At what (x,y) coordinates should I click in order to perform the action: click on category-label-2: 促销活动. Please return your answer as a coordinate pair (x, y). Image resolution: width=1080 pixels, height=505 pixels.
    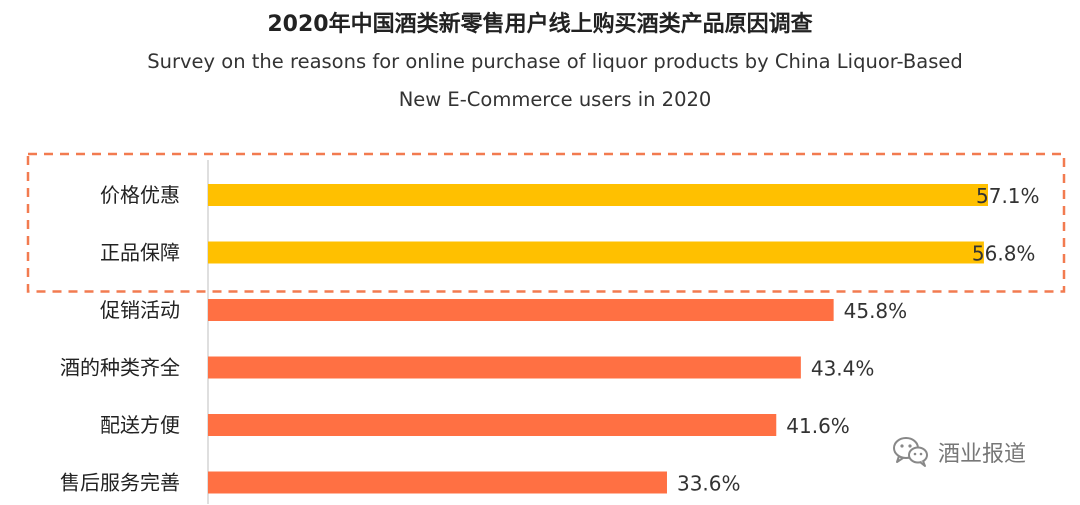
    Looking at the image, I should click on (140, 310).